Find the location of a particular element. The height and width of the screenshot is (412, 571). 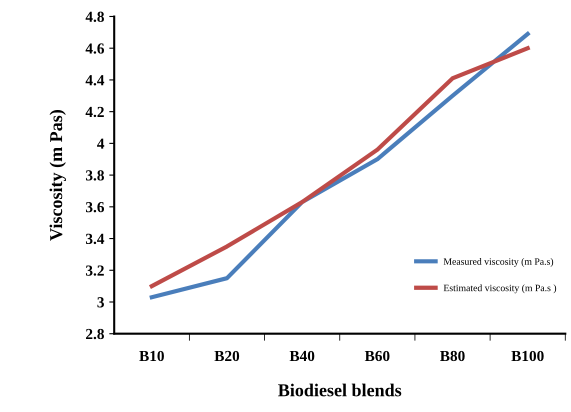

x-axis-title: Biodiesel blends is located at coordinates (340, 390).